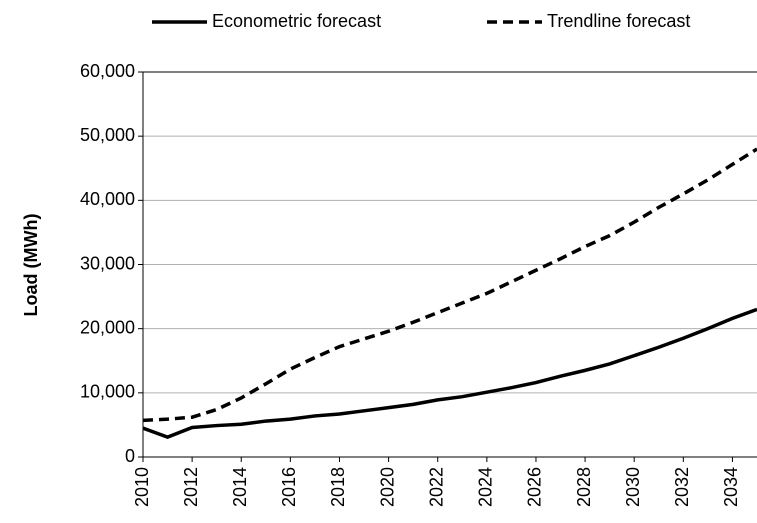 The height and width of the screenshot is (523, 757). I want to click on x-tick-label: 2010, so click(142, 487).